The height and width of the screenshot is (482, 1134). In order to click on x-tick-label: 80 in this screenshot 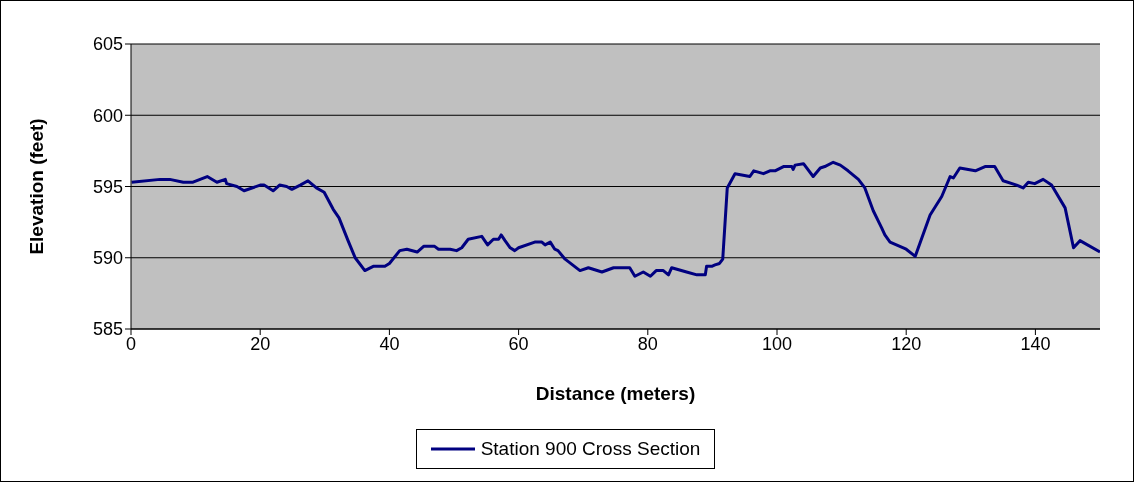, I will do `click(647, 343)`.